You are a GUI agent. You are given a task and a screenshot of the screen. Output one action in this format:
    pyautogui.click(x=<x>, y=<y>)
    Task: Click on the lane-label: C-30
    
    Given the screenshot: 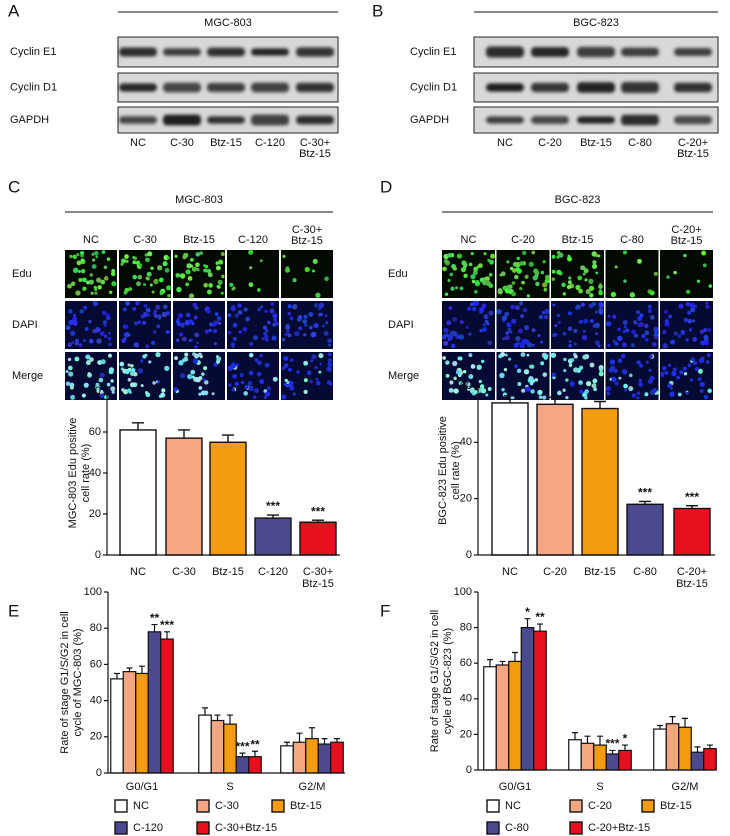 What is the action you would take?
    pyautogui.click(x=182, y=143)
    